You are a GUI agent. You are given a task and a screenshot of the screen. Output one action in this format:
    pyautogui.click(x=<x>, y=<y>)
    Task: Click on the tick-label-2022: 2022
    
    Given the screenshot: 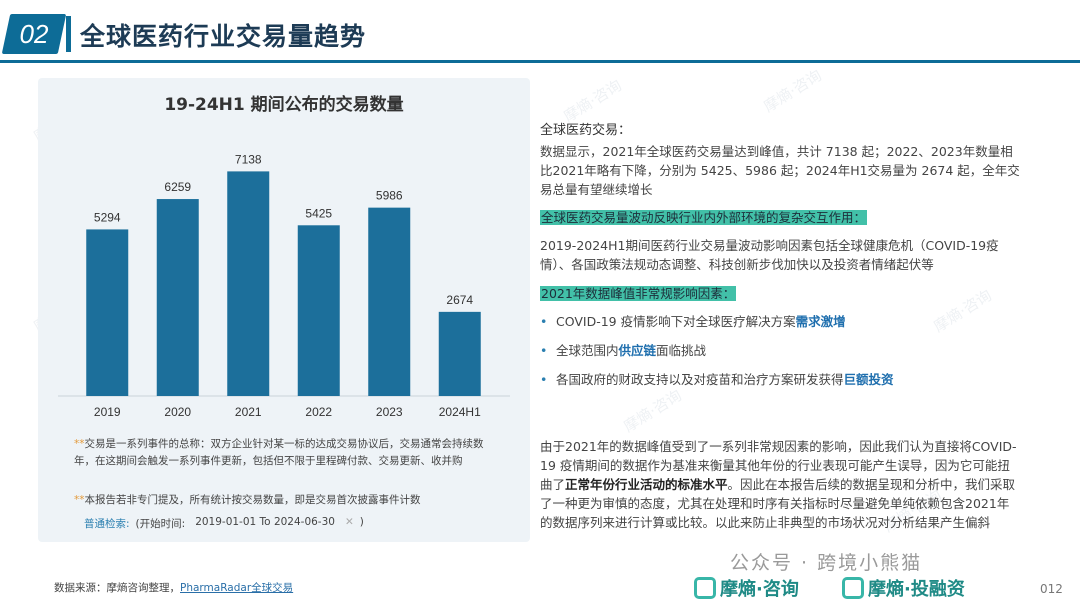 What is the action you would take?
    pyautogui.click(x=318, y=411)
    